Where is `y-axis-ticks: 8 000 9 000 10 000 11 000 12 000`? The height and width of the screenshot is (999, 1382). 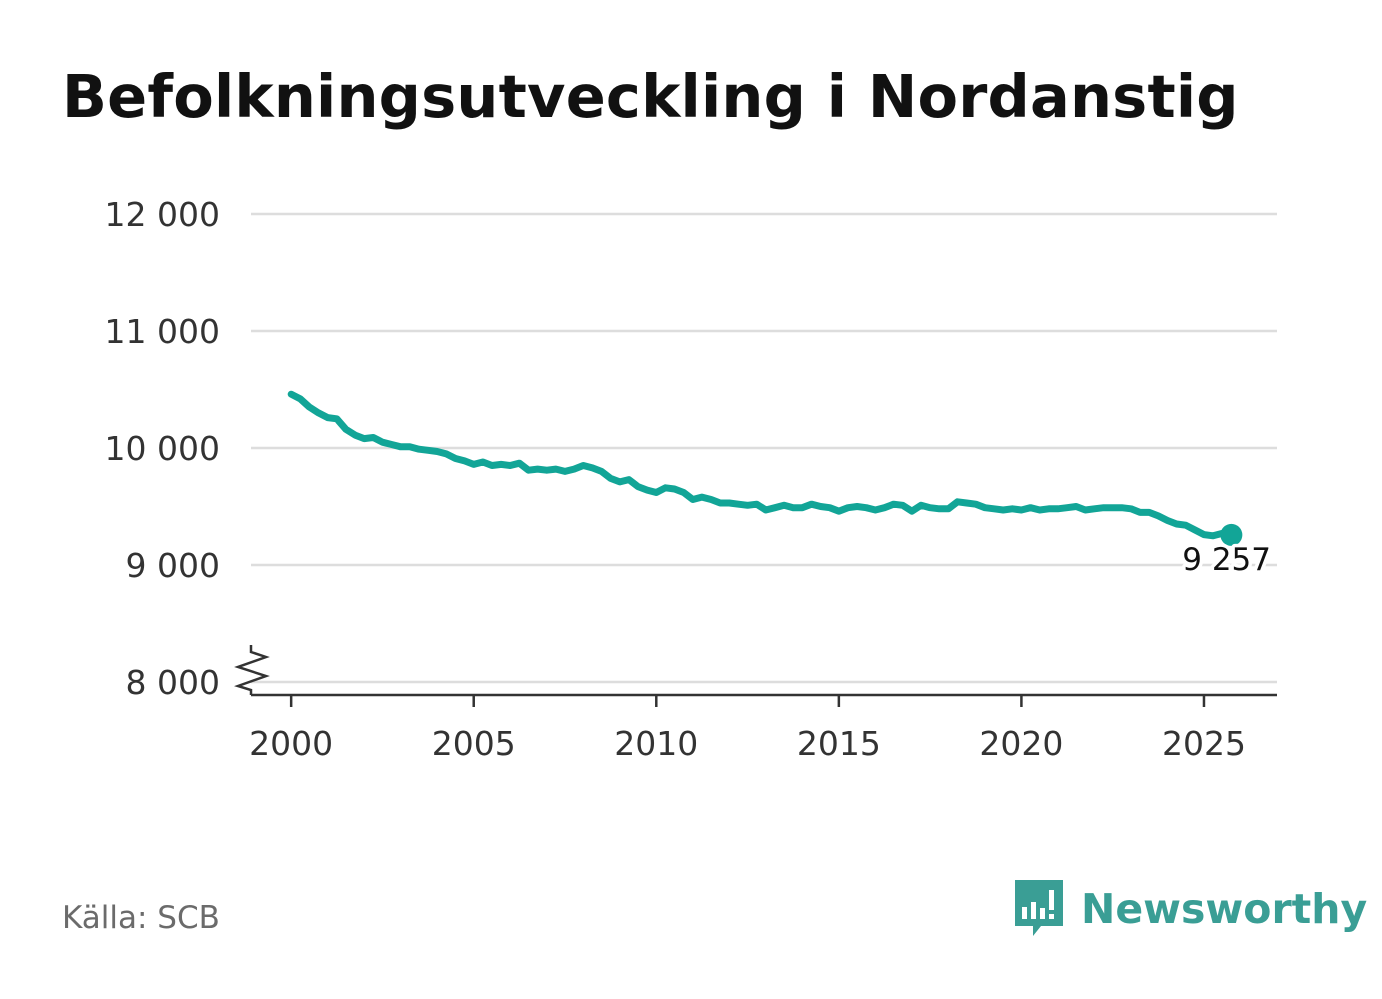
y-axis-ticks: 8 000 9 000 10 000 11 000 12 000 is located at coordinates (162, 448).